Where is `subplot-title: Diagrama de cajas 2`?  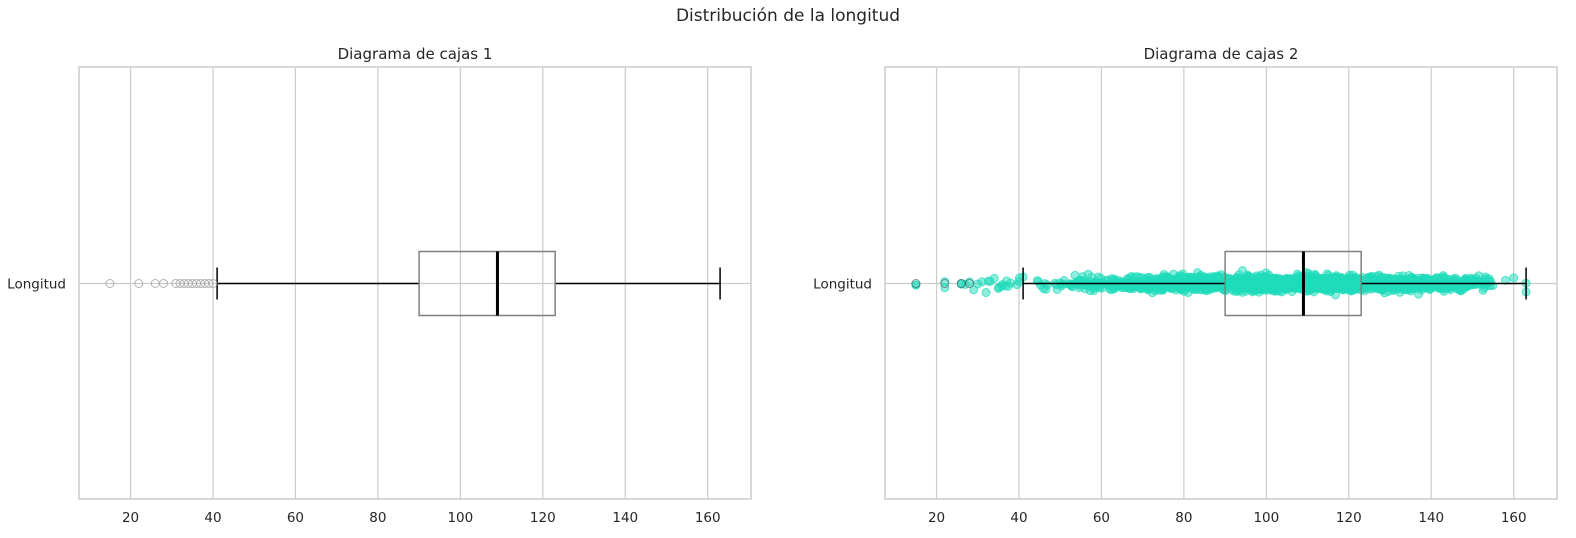
subplot-title: Diagrama de cajas 2 is located at coordinates (1221, 54).